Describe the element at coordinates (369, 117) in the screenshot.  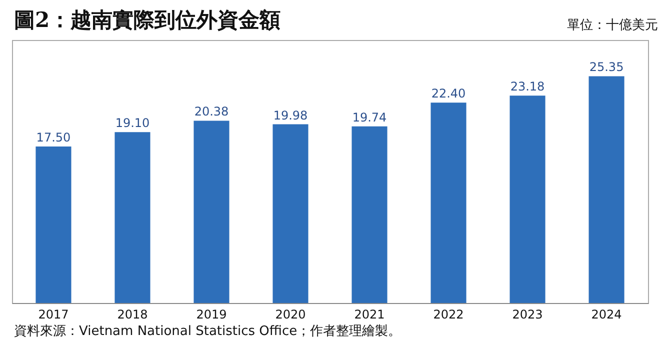
I see `data-label: 19.74` at that location.